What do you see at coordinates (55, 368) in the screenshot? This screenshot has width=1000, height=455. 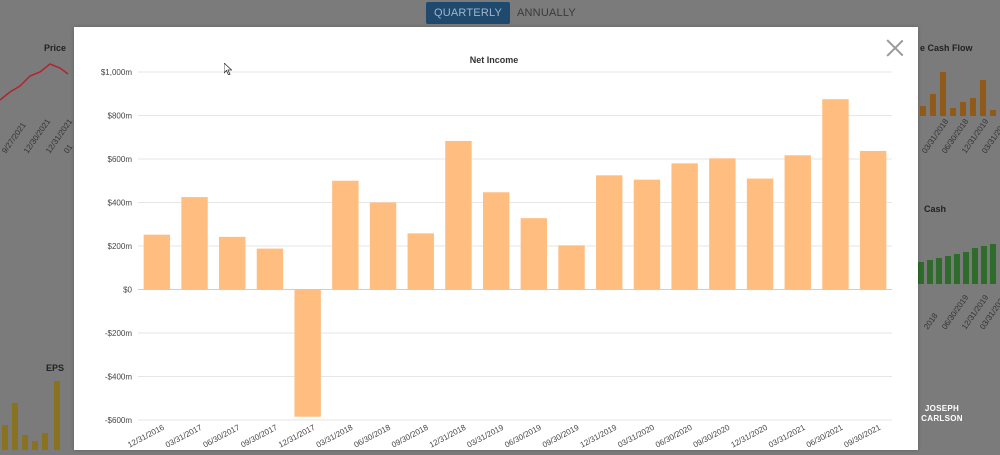 I see `eps-panel-title: EPS` at bounding box center [55, 368].